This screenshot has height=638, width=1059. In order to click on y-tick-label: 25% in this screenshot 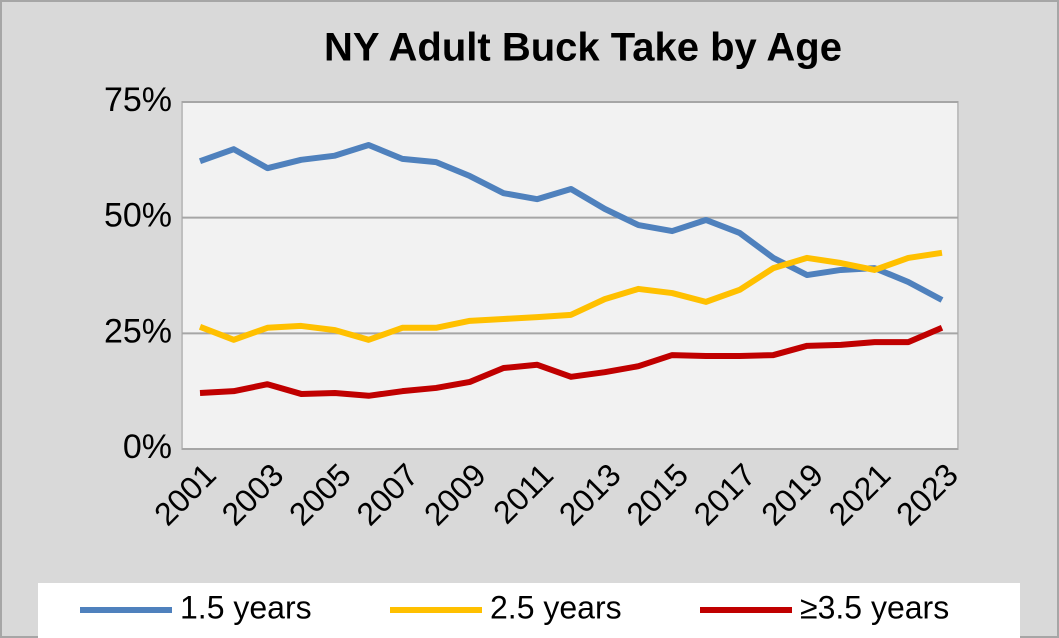, I will do `click(138, 331)`.